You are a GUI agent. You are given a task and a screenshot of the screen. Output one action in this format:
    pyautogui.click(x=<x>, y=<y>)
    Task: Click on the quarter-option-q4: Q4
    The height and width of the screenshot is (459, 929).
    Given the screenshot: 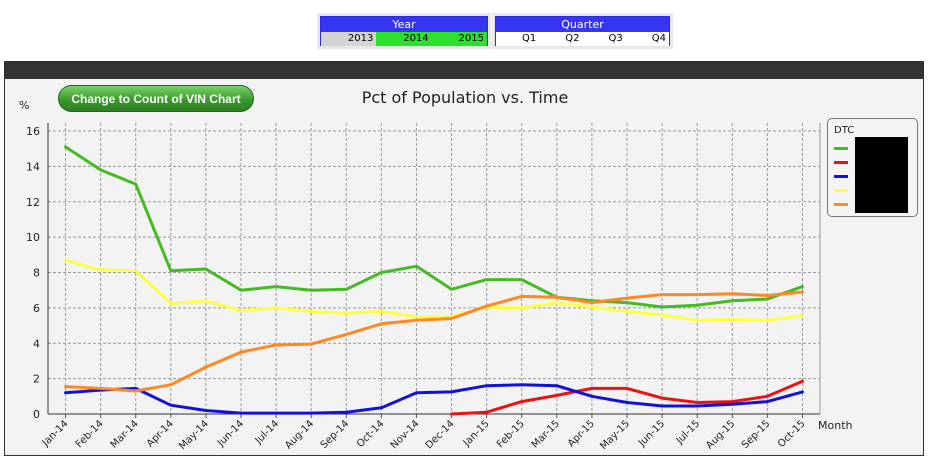 What is the action you would take?
    pyautogui.click(x=647, y=39)
    